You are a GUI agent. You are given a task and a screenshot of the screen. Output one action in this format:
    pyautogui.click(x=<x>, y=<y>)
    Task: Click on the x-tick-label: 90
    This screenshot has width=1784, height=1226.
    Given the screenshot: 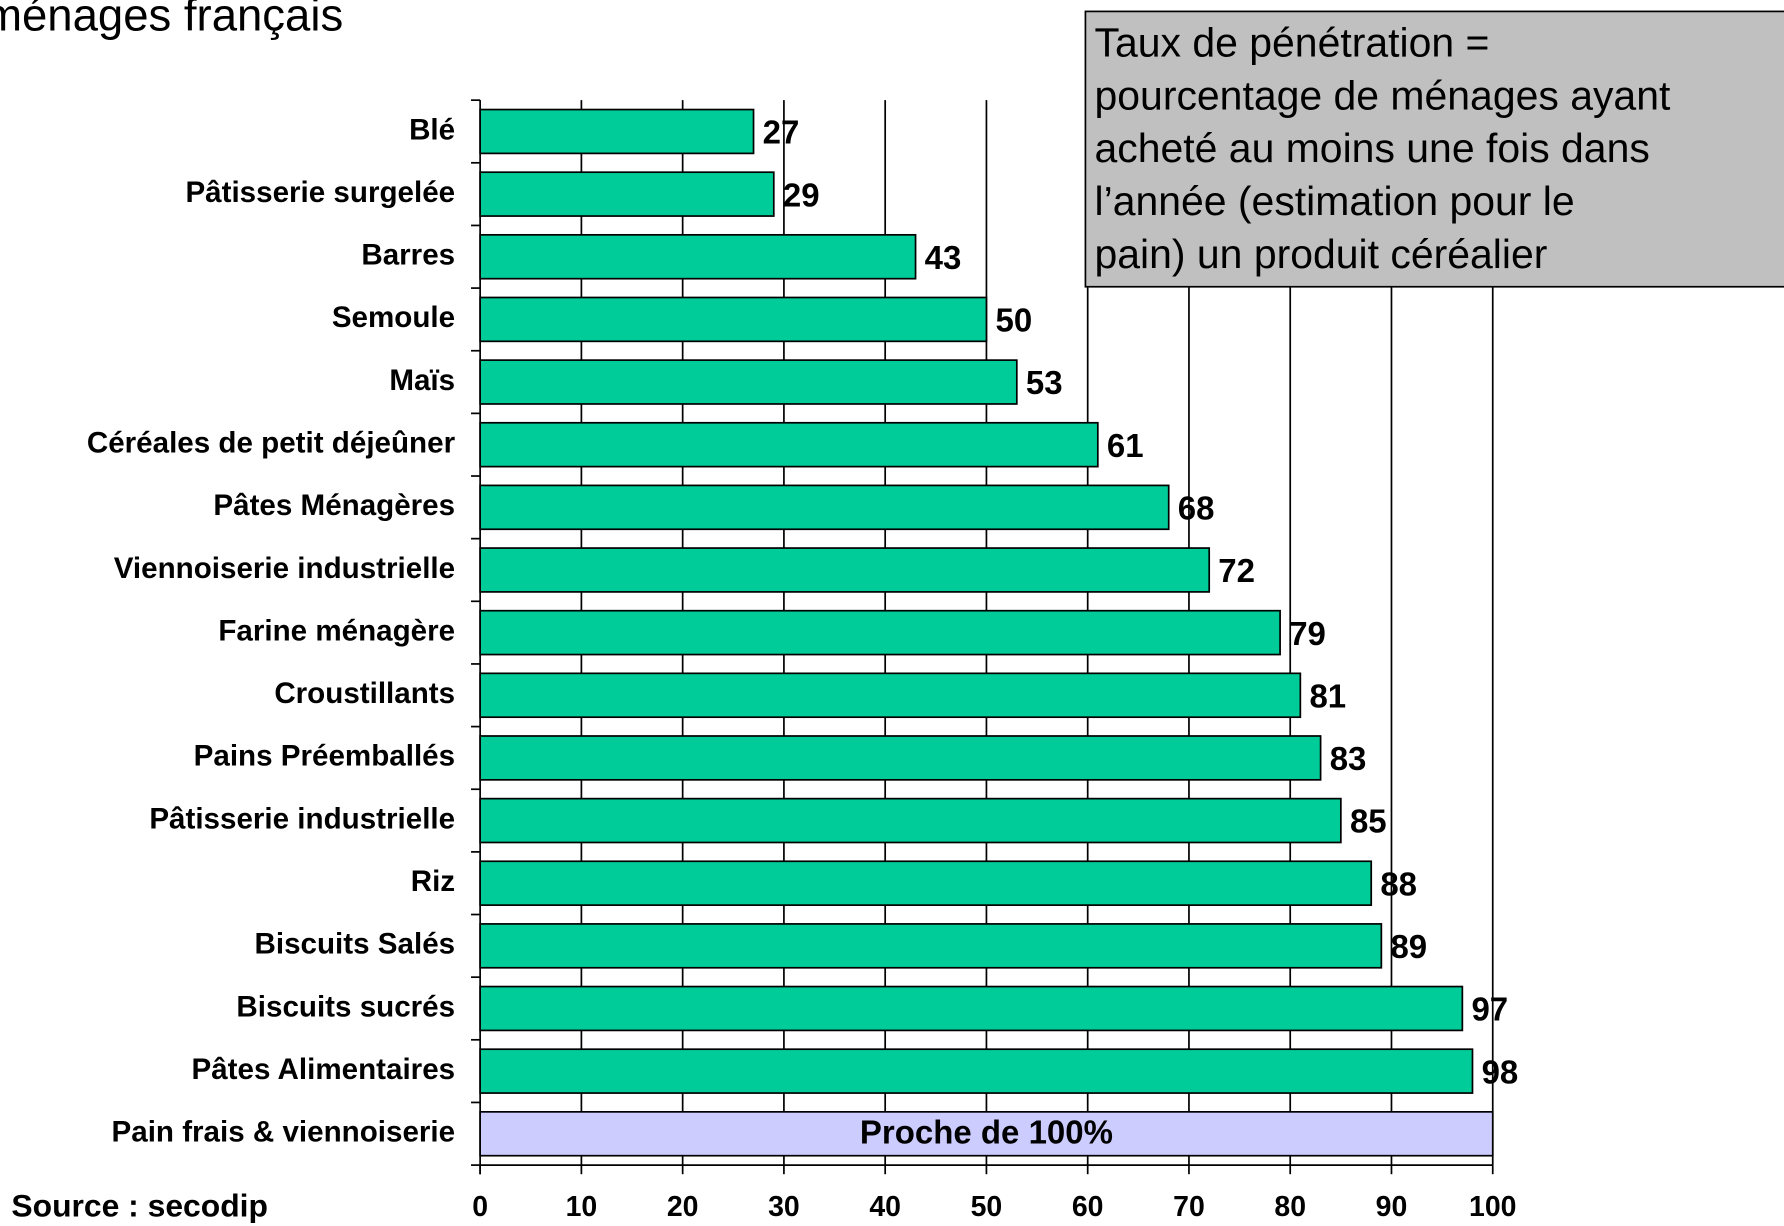 What is the action you would take?
    pyautogui.click(x=1392, y=1207)
    